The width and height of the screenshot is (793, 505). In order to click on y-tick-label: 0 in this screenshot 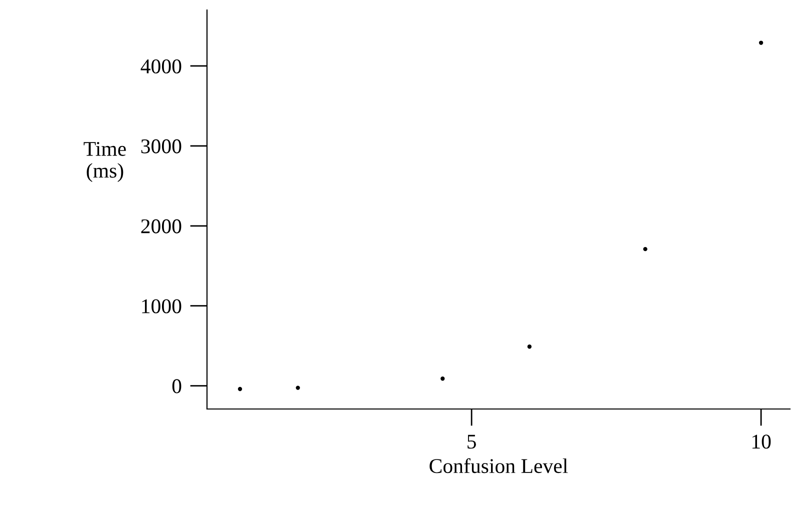, I will do `click(177, 386)`.